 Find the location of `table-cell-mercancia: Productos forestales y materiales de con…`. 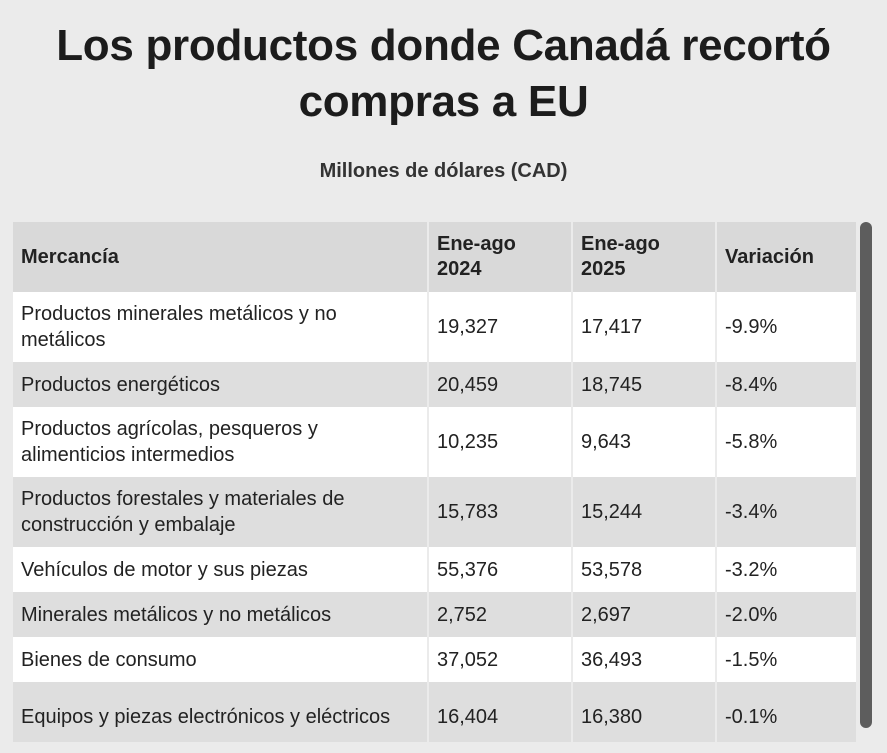

table-cell-mercancia: Productos forestales y materiales de con… is located at coordinates (221, 512).